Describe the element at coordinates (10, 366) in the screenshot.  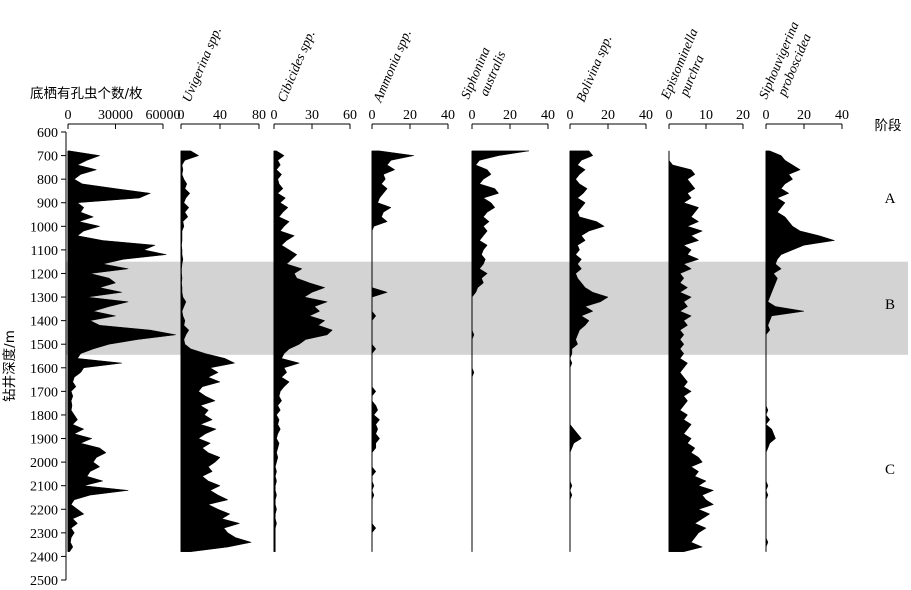
I see `depth-axis-label: 钻井深度/m` at that location.